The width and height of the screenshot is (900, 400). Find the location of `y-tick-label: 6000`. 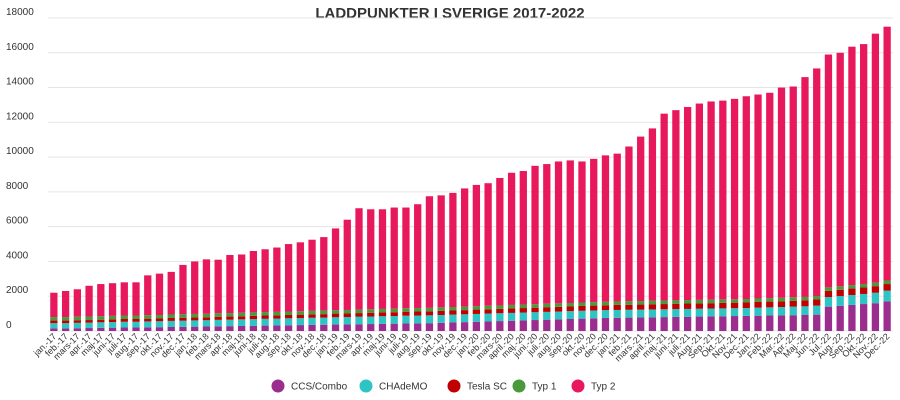

y-tick-label: 6000 is located at coordinates (17, 221).